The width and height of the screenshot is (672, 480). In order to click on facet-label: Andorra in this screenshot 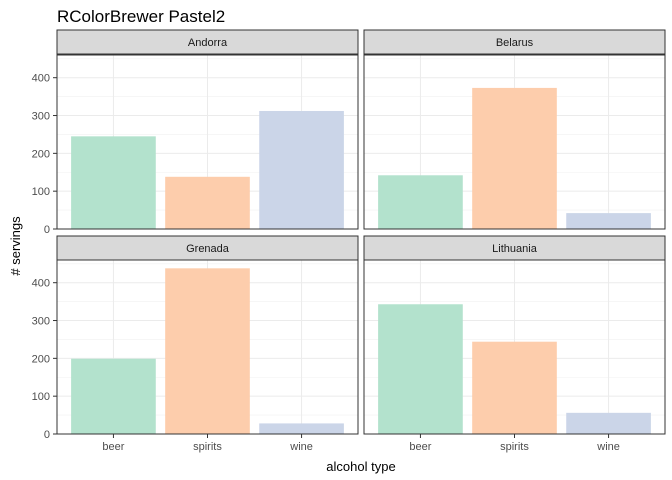, I will do `click(208, 43)`.